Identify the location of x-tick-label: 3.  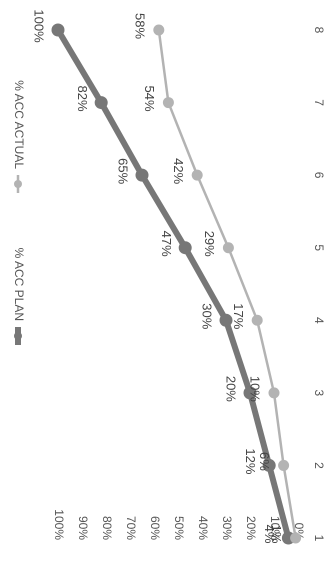
(319, 393).